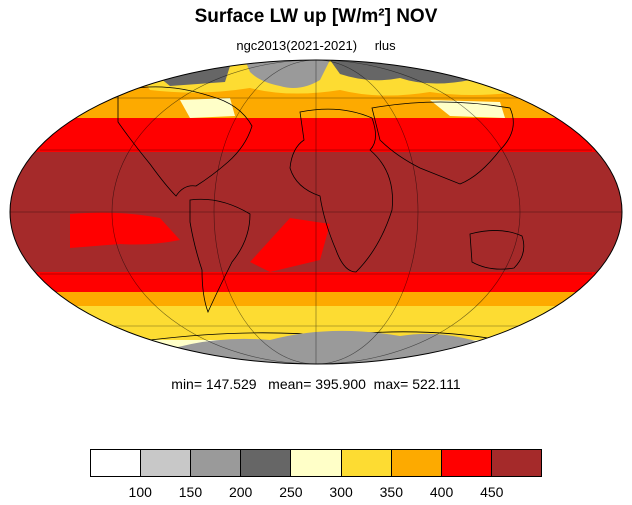 The width and height of the screenshot is (632, 505). I want to click on north-america-outline, so click(185, 141).